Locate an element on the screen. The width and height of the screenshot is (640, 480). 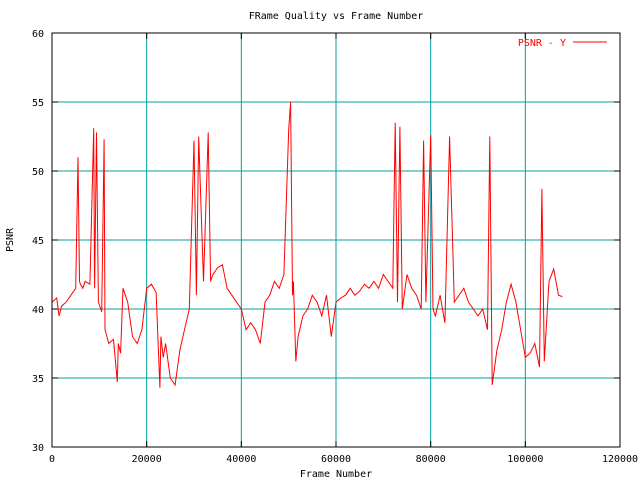
x-tick-label: 80000 is located at coordinates (431, 459).